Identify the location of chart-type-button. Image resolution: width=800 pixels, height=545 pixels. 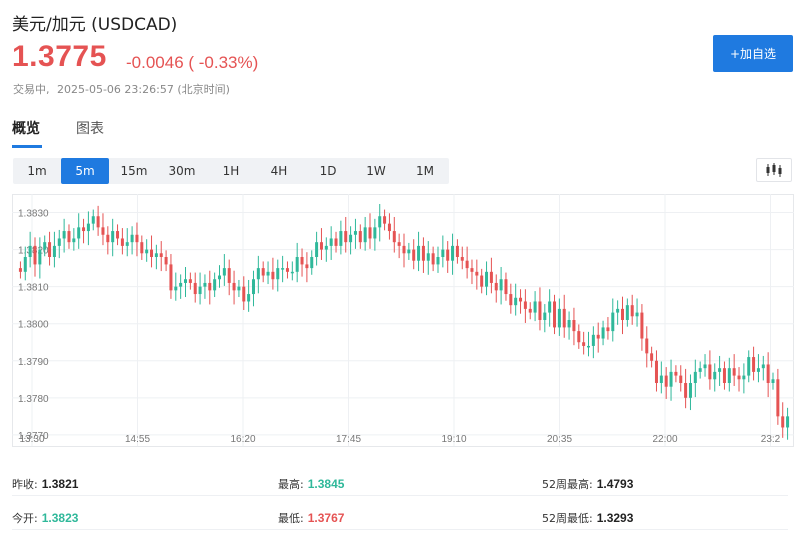
(774, 170).